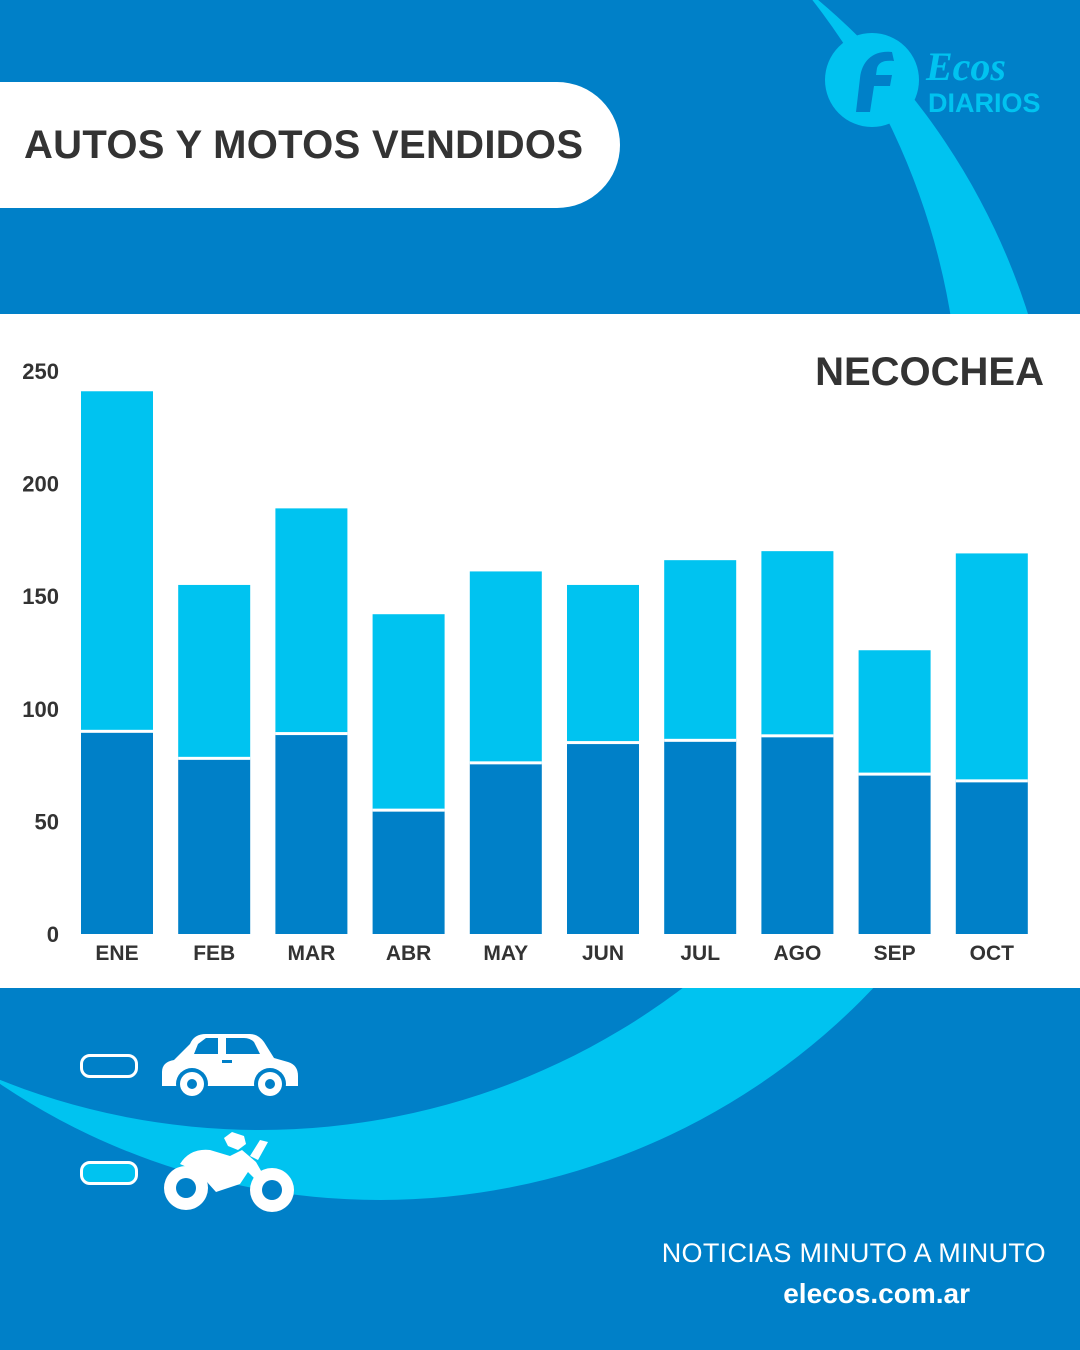 This screenshot has height=1350, width=1080. I want to click on y-tick-label: 200, so click(40, 484).